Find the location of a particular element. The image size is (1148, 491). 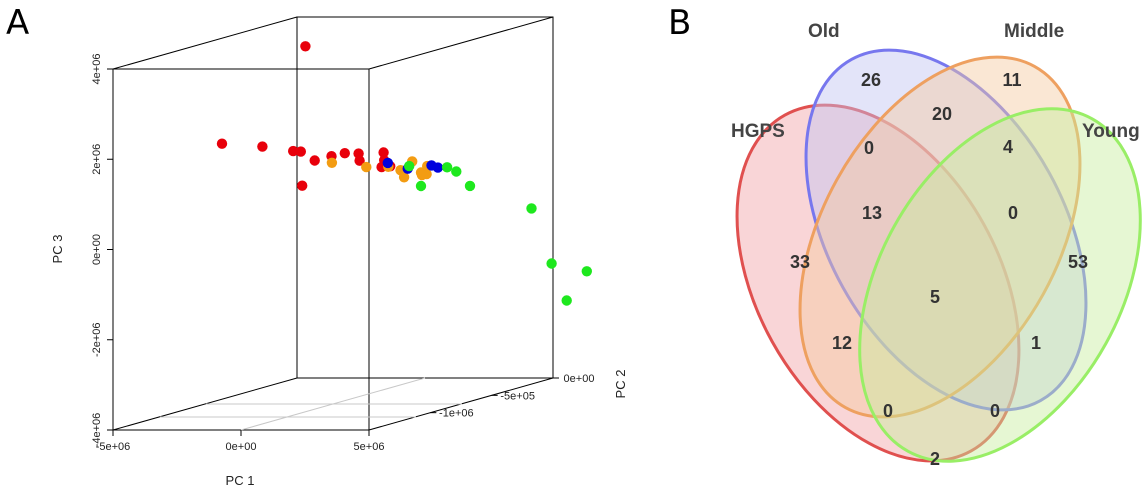

panel-label-a: A is located at coordinates (17, 23).